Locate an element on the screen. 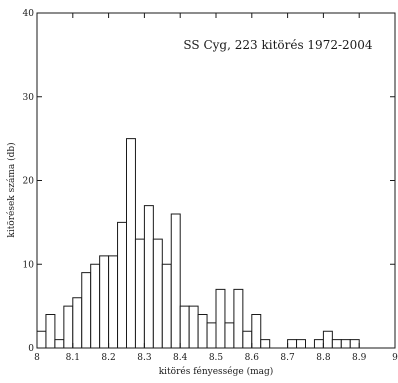 The width and height of the screenshot is (398, 383). x-tick-label: 8.2 is located at coordinates (108, 358).